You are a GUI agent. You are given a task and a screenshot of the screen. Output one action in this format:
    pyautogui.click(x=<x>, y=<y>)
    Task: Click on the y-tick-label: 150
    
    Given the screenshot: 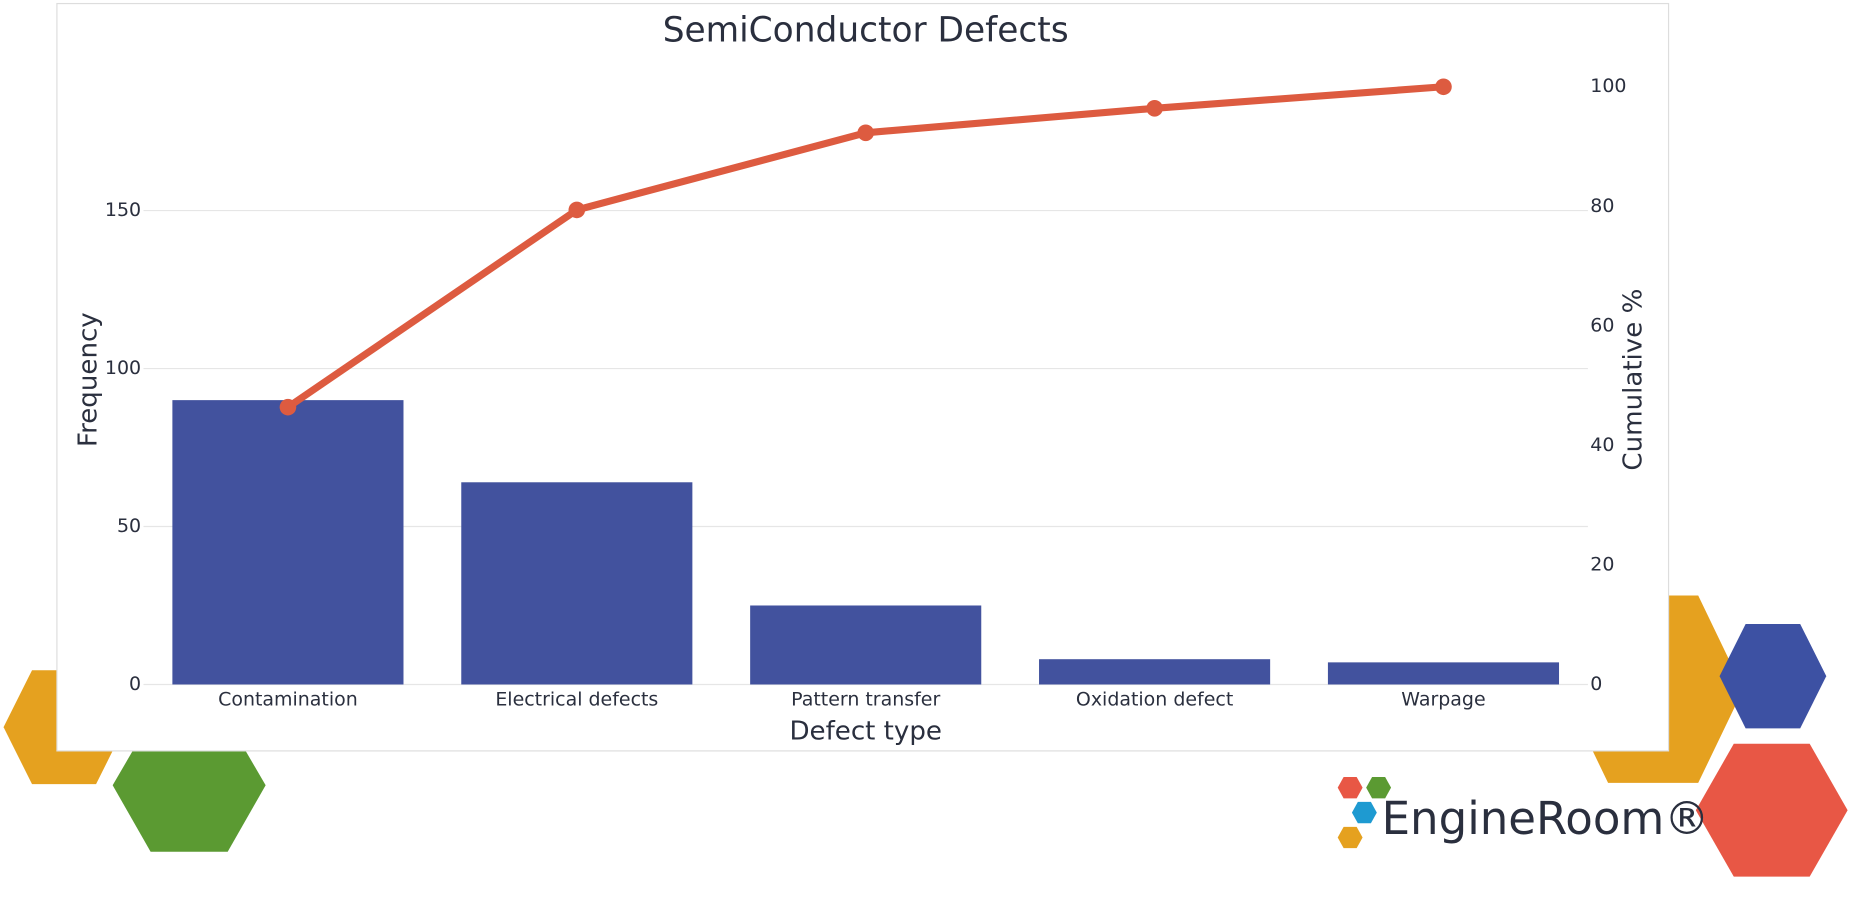 What is the action you would take?
    pyautogui.click(x=123, y=210)
    